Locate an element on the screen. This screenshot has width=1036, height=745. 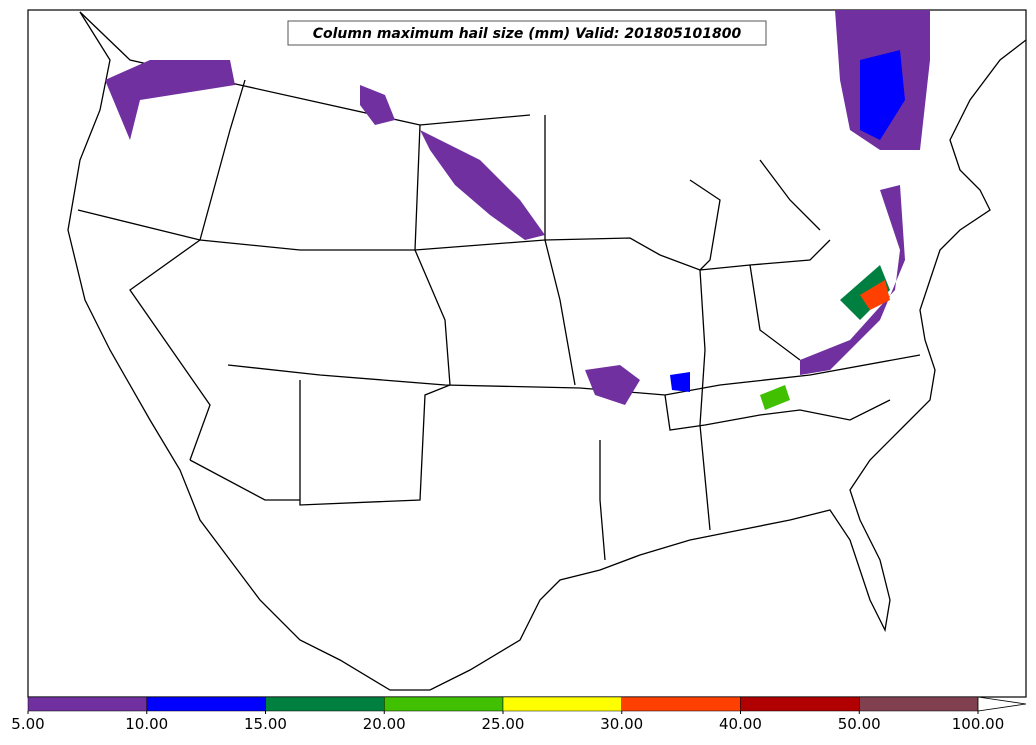
colorbar-tick-label: 50.00 is located at coordinates (859, 724).